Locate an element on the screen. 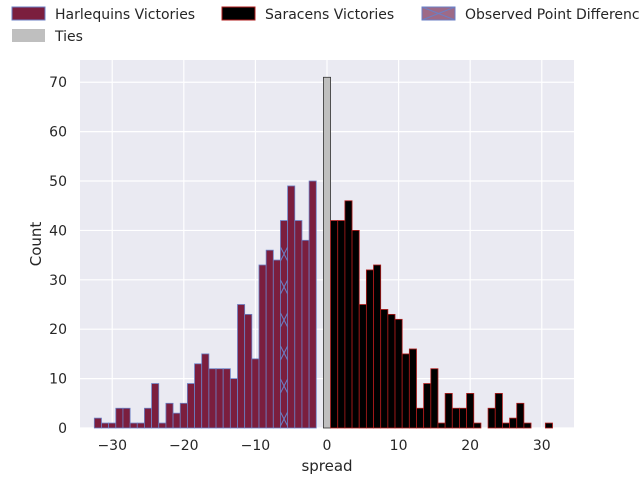  x-tick-label: 20 is located at coordinates (470, 446).